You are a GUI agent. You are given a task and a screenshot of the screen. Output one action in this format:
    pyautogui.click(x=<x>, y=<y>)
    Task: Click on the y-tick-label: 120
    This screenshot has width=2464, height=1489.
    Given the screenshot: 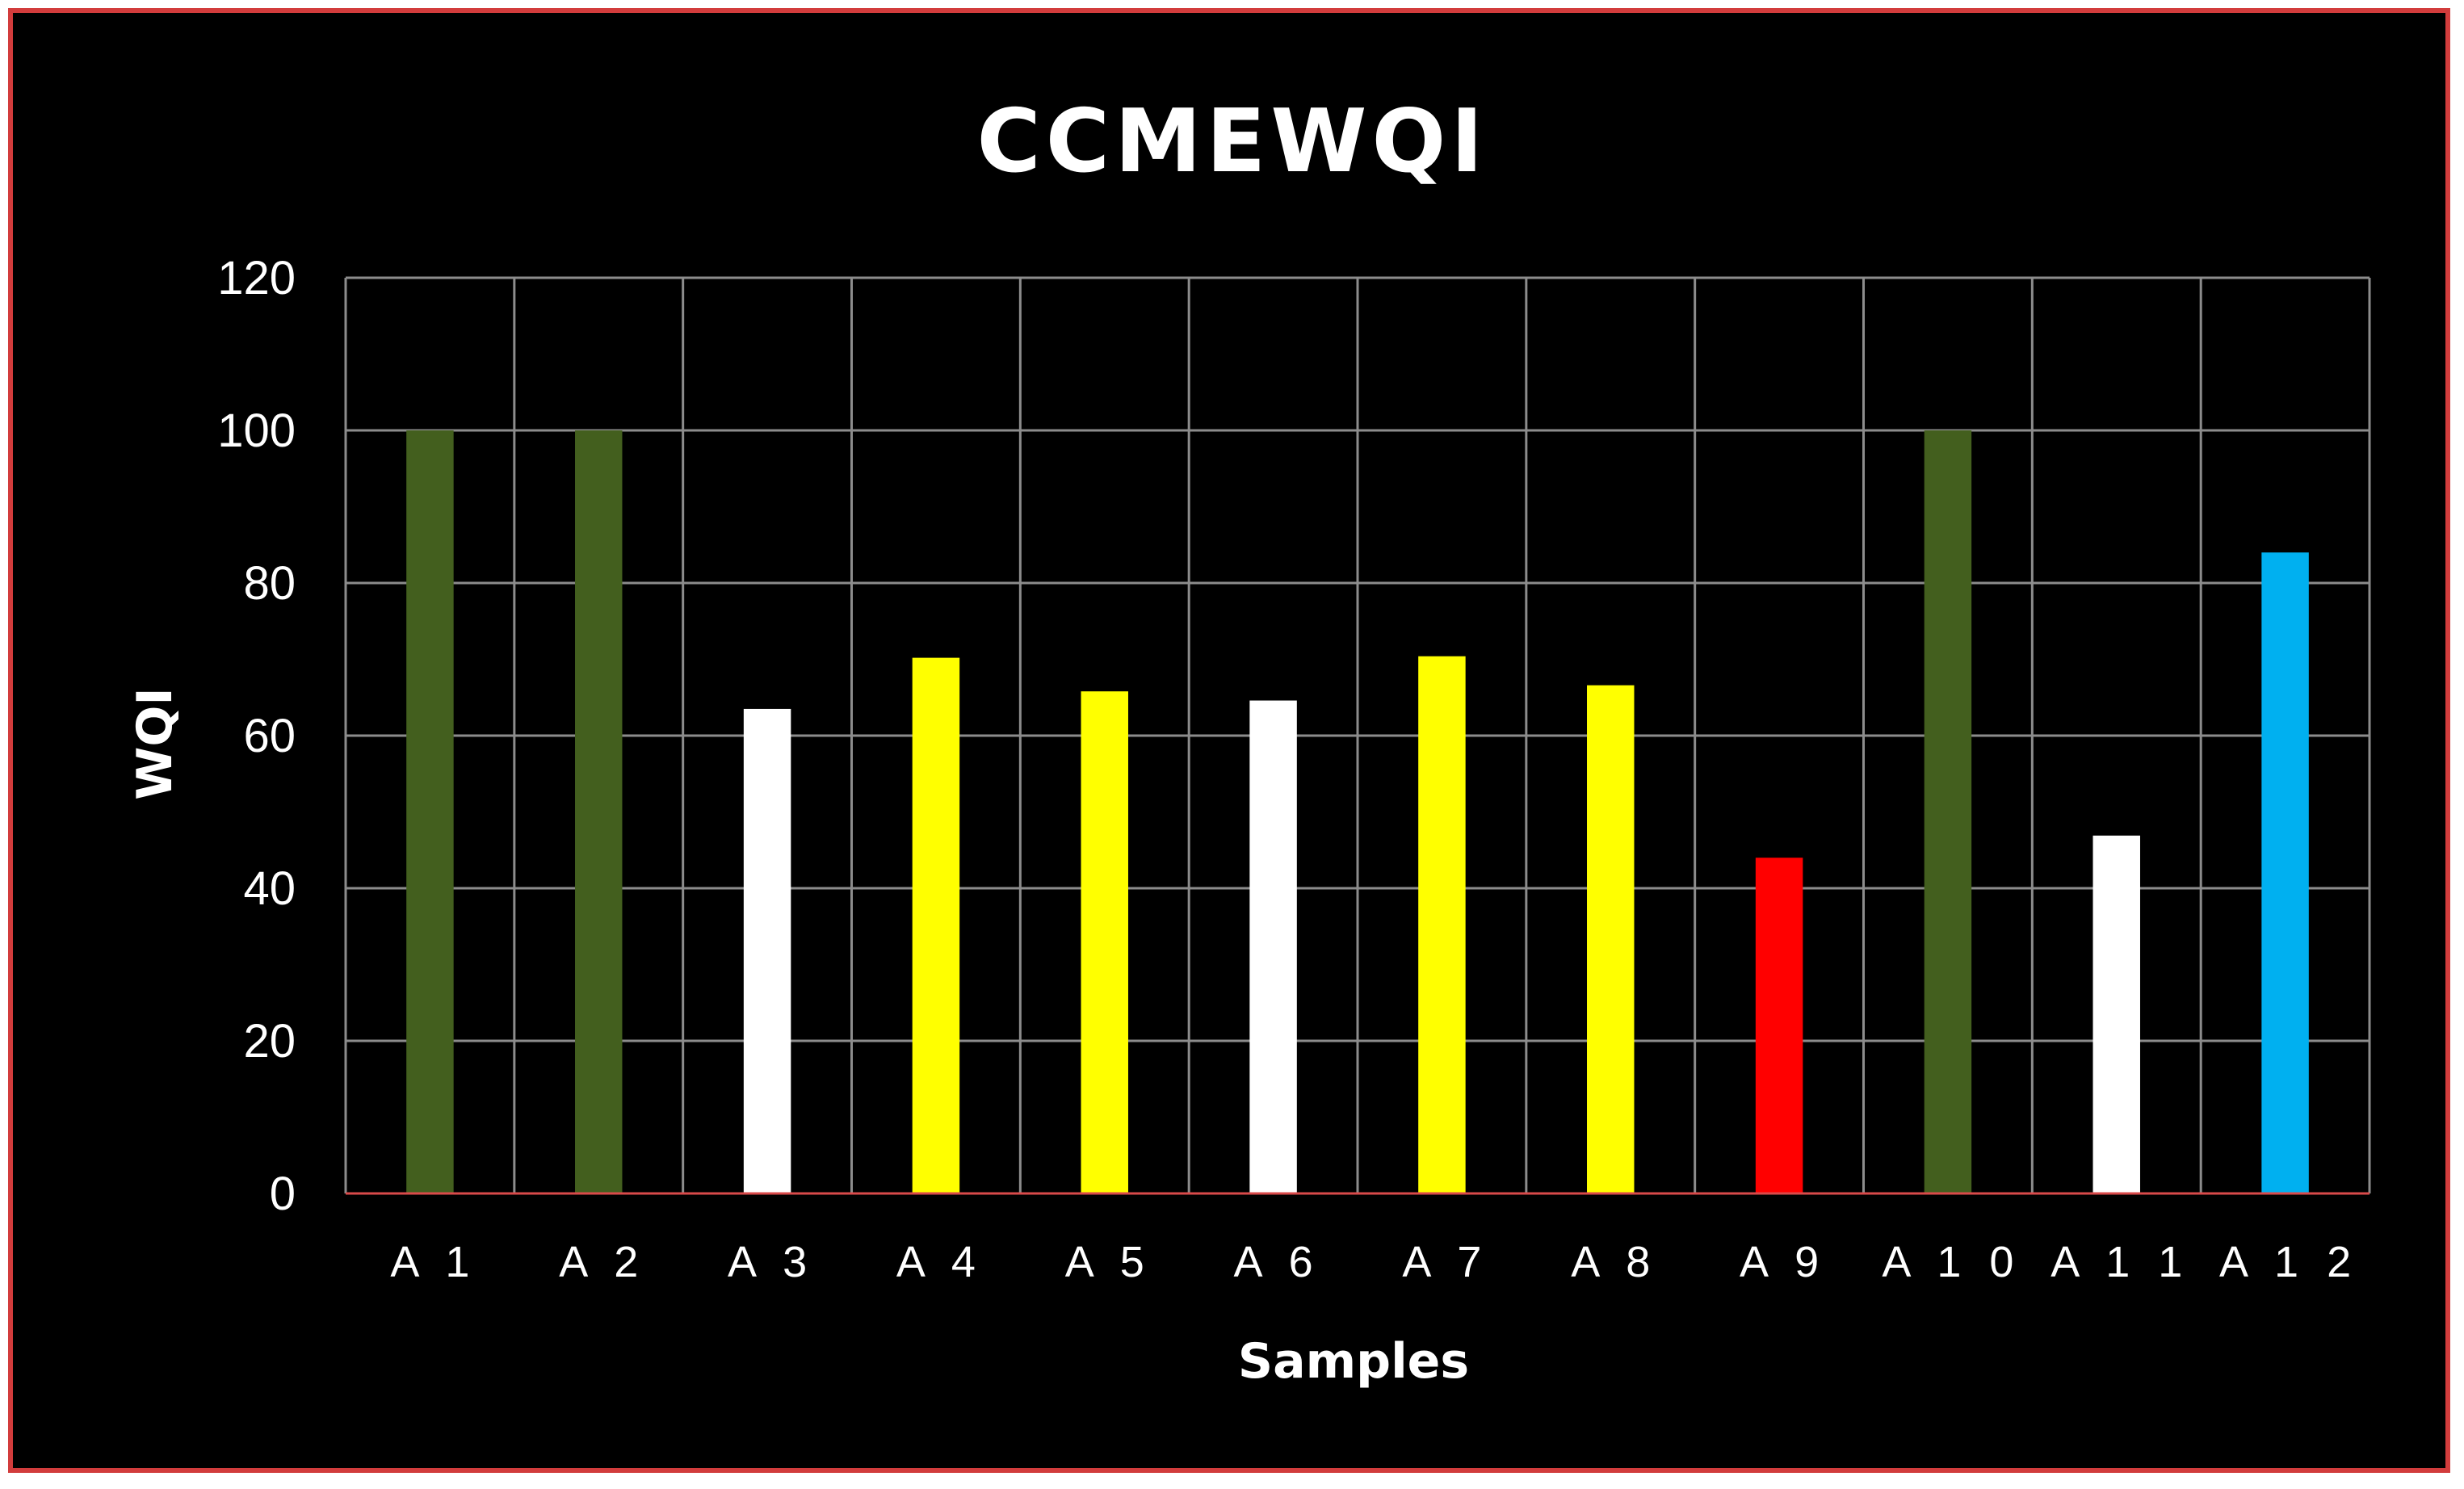 What is the action you would take?
    pyautogui.click(x=256, y=278)
    